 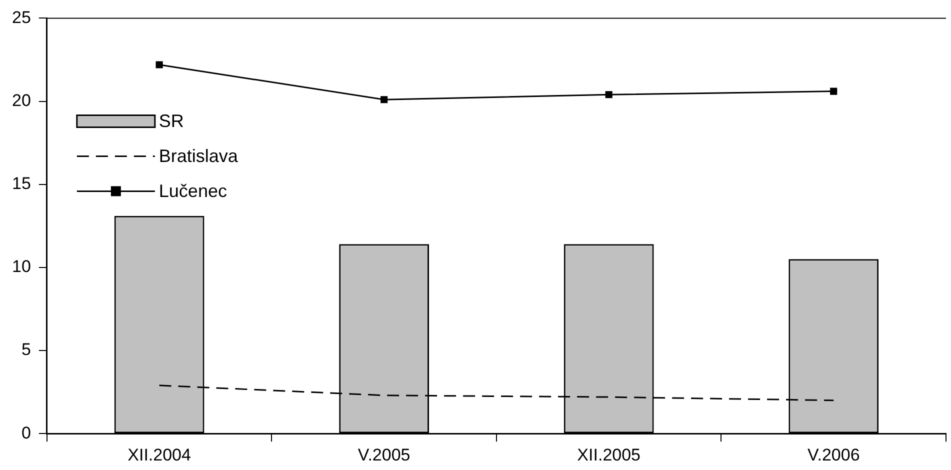 I want to click on y-tick-label: 0, so click(x=26, y=432).